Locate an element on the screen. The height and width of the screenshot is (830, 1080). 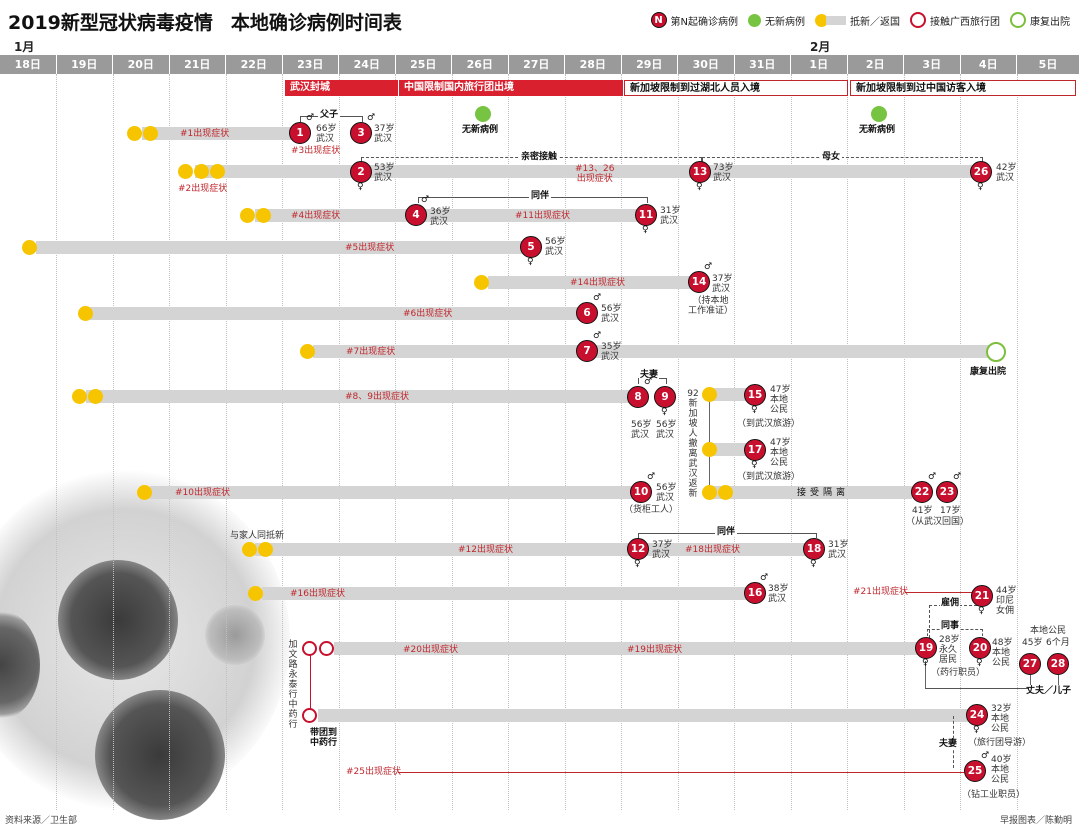
case-6-info: 56岁 武汉 is located at coordinates (611, 314).